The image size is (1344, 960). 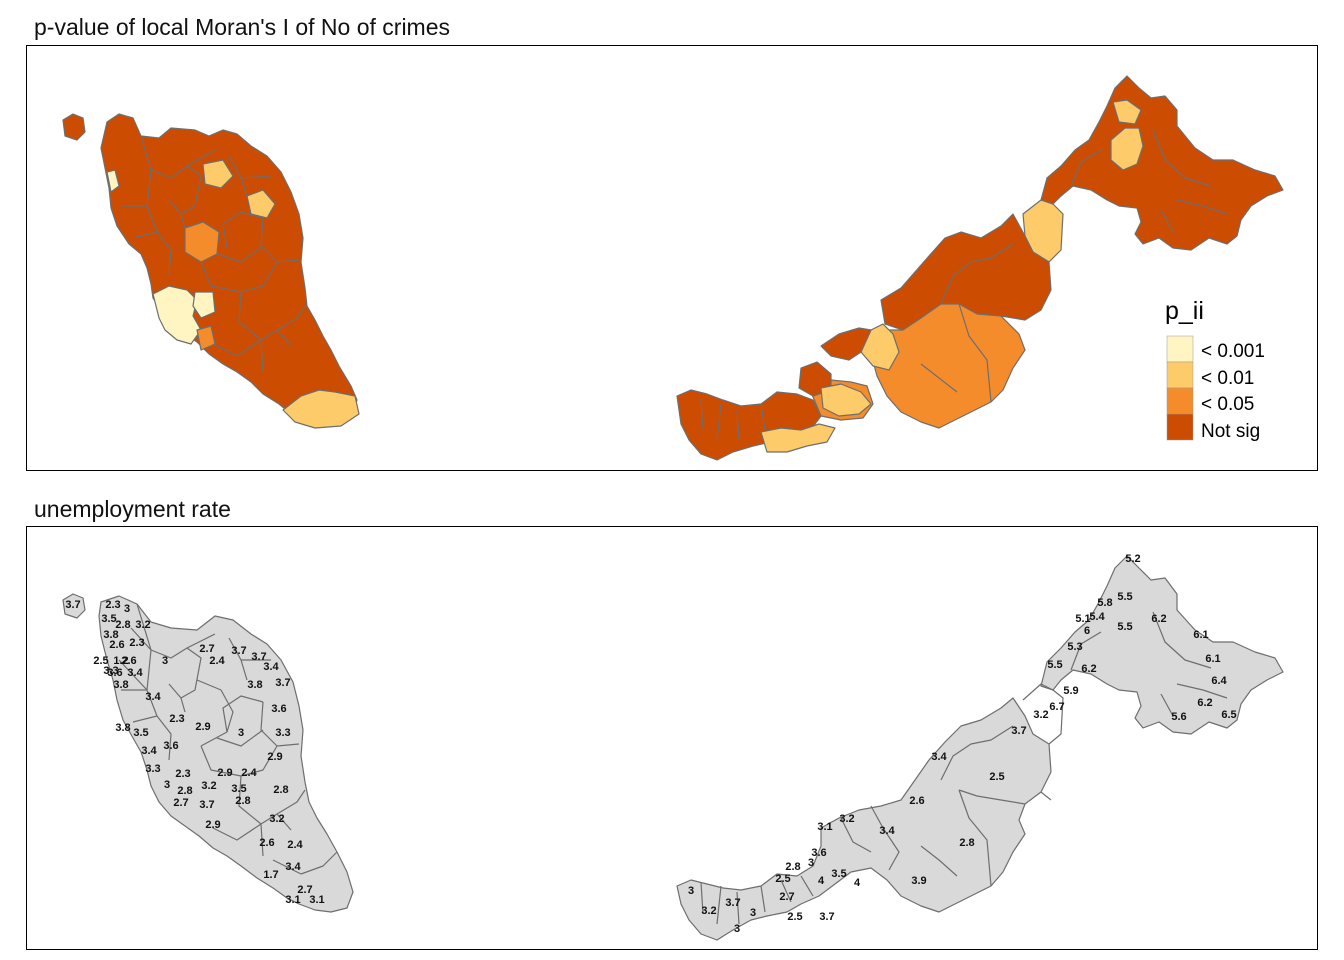 I want to click on sarawak-red-west, so click(x=846, y=344).